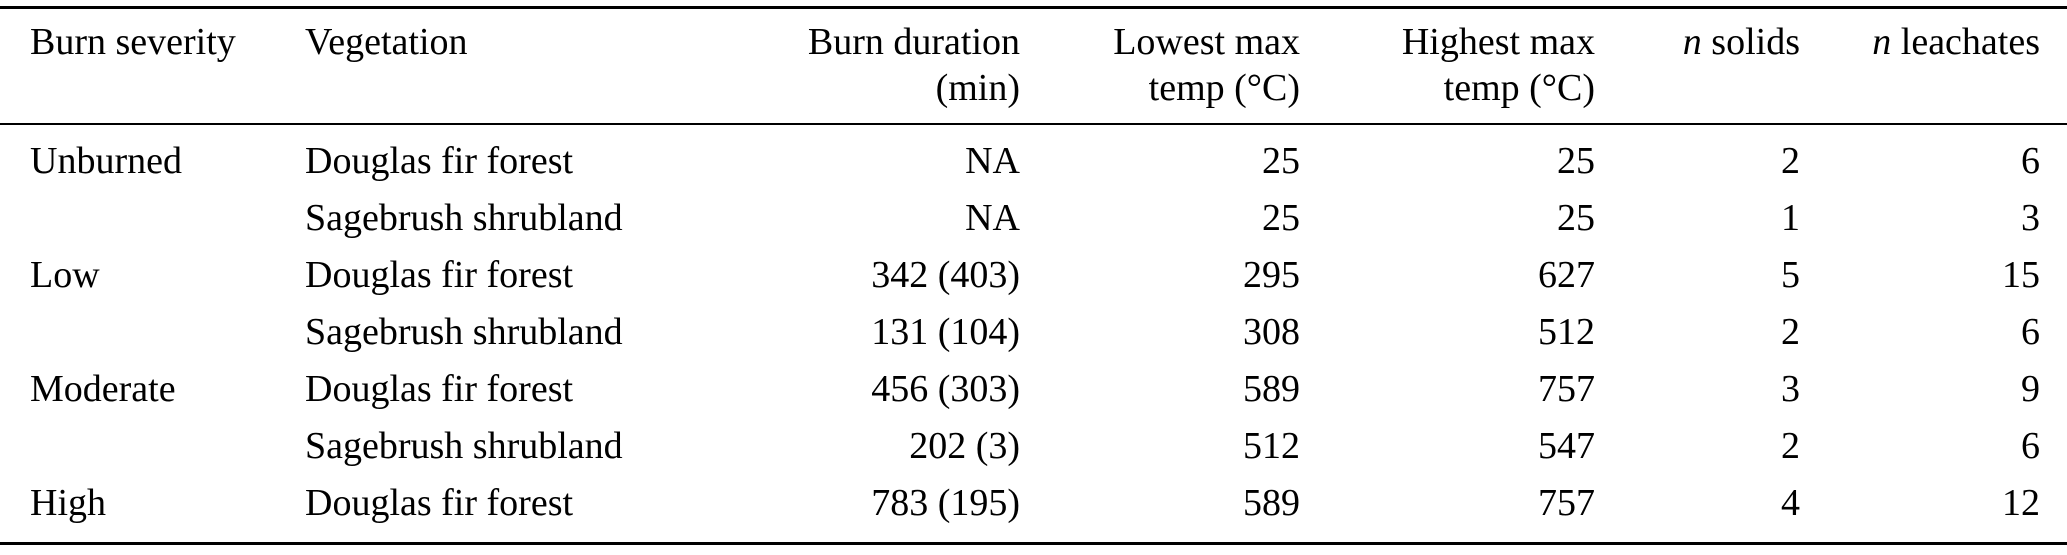  Describe the element at coordinates (2021, 275) in the screenshot. I see `table-cell: 15` at that location.